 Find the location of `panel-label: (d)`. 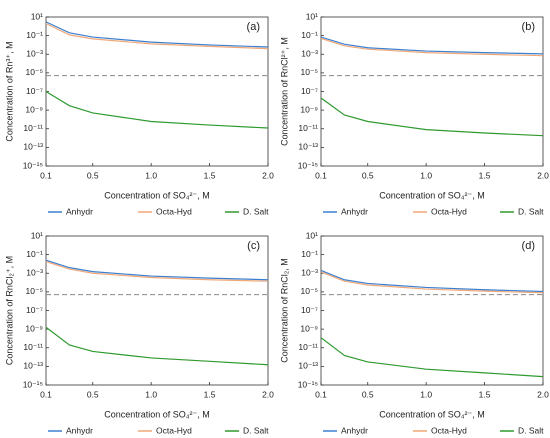

panel-label: (d) is located at coordinates (528, 246).